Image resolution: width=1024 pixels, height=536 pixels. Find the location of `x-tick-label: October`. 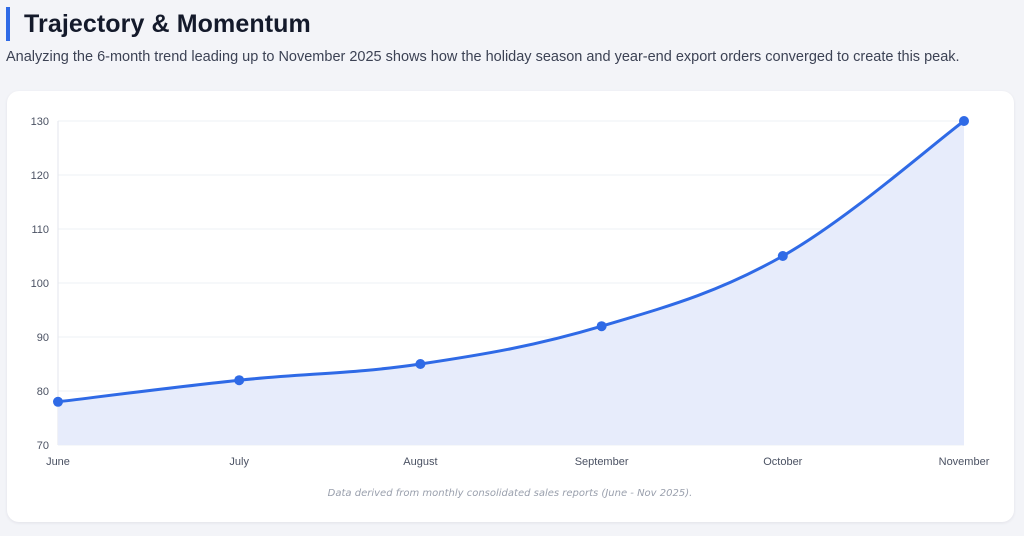

x-tick-label: October is located at coordinates (782, 462).